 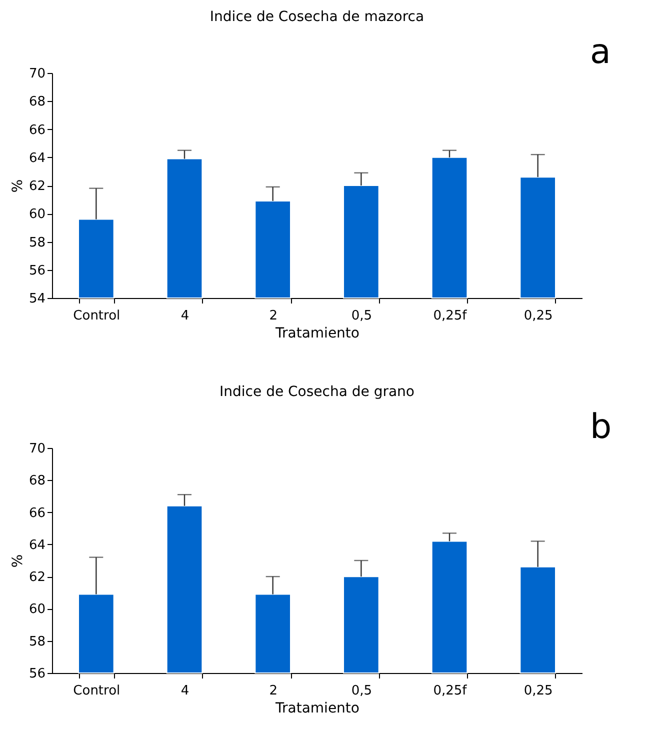 What do you see at coordinates (37, 299) in the screenshot?
I see `y-tick-label: 54` at bounding box center [37, 299].